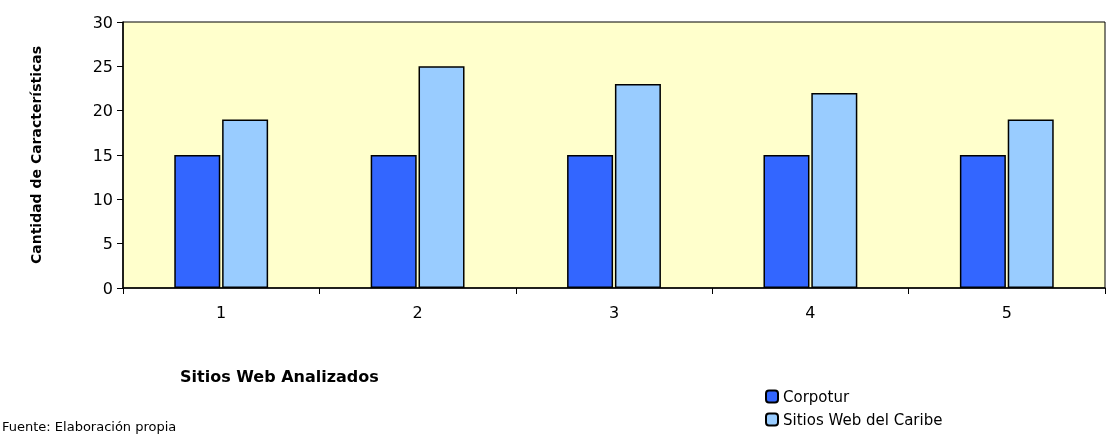 The width and height of the screenshot is (1107, 440). I want to click on x-tick-label: 3, so click(614, 312).